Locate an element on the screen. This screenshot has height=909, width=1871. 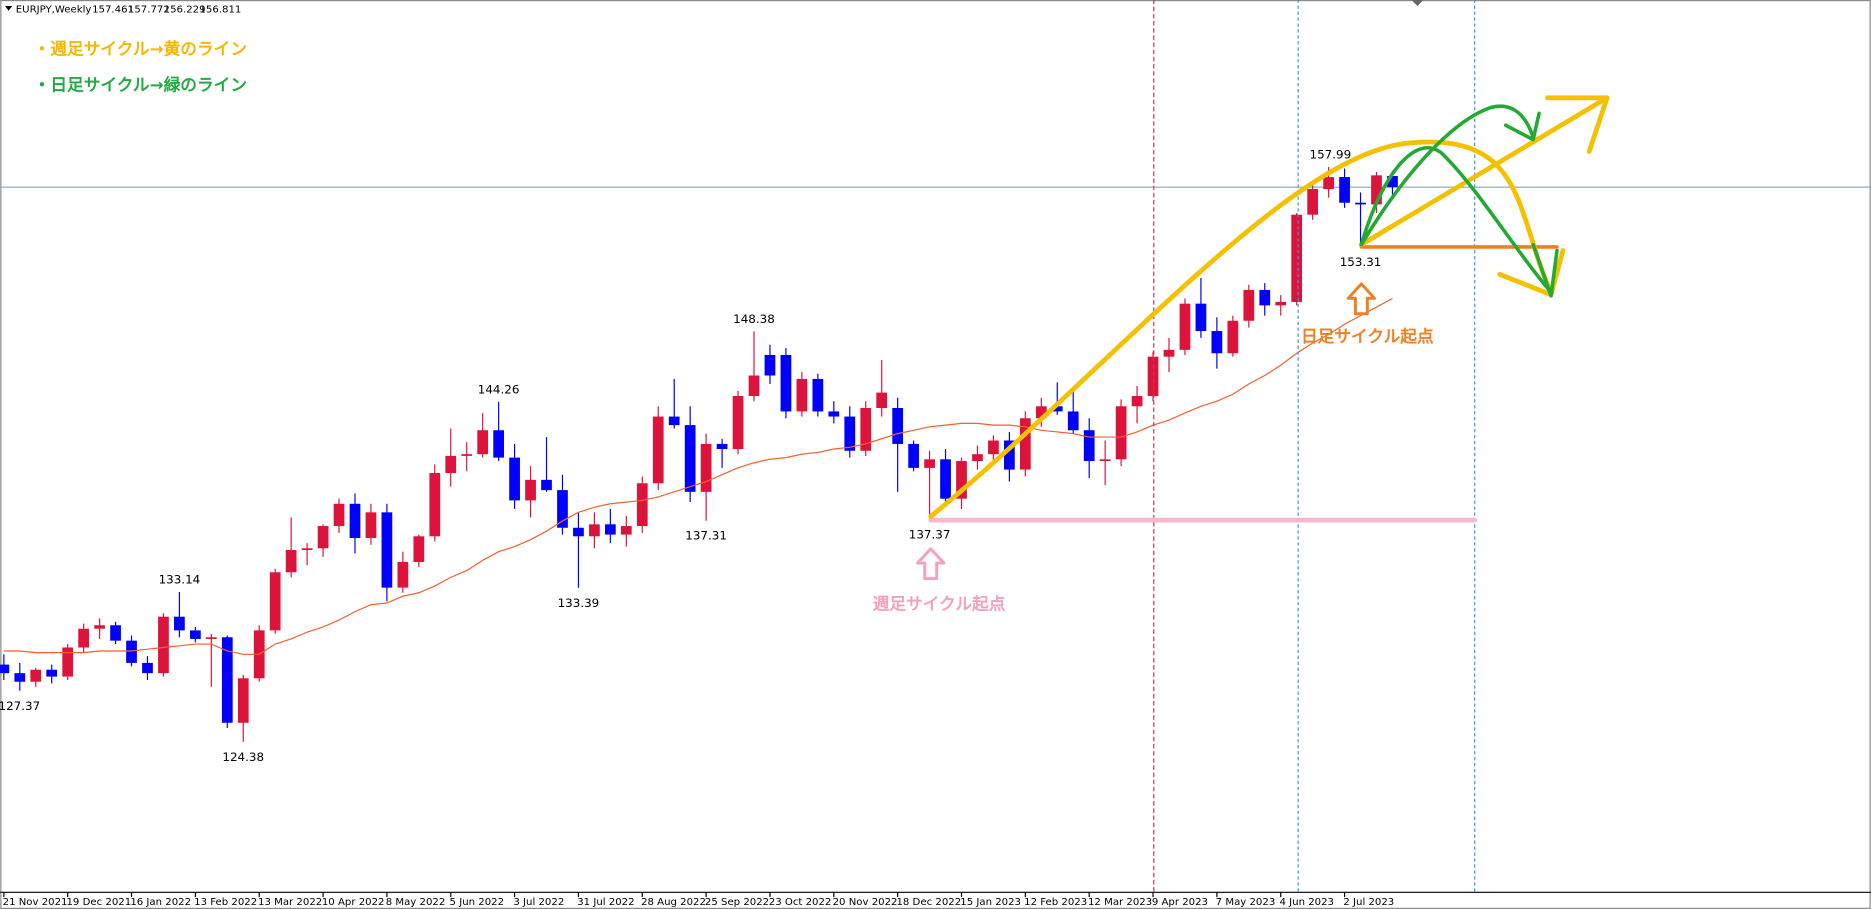
x-tick-label: 4 Jun 2023 is located at coordinates (1307, 902).